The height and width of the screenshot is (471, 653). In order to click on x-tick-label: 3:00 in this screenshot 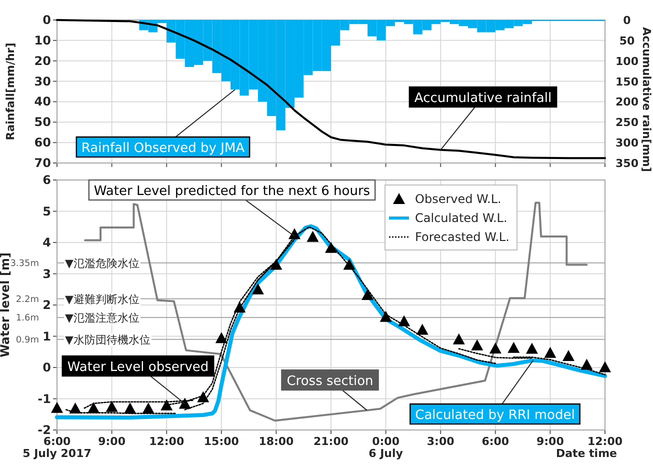, I will do `click(440, 441)`.